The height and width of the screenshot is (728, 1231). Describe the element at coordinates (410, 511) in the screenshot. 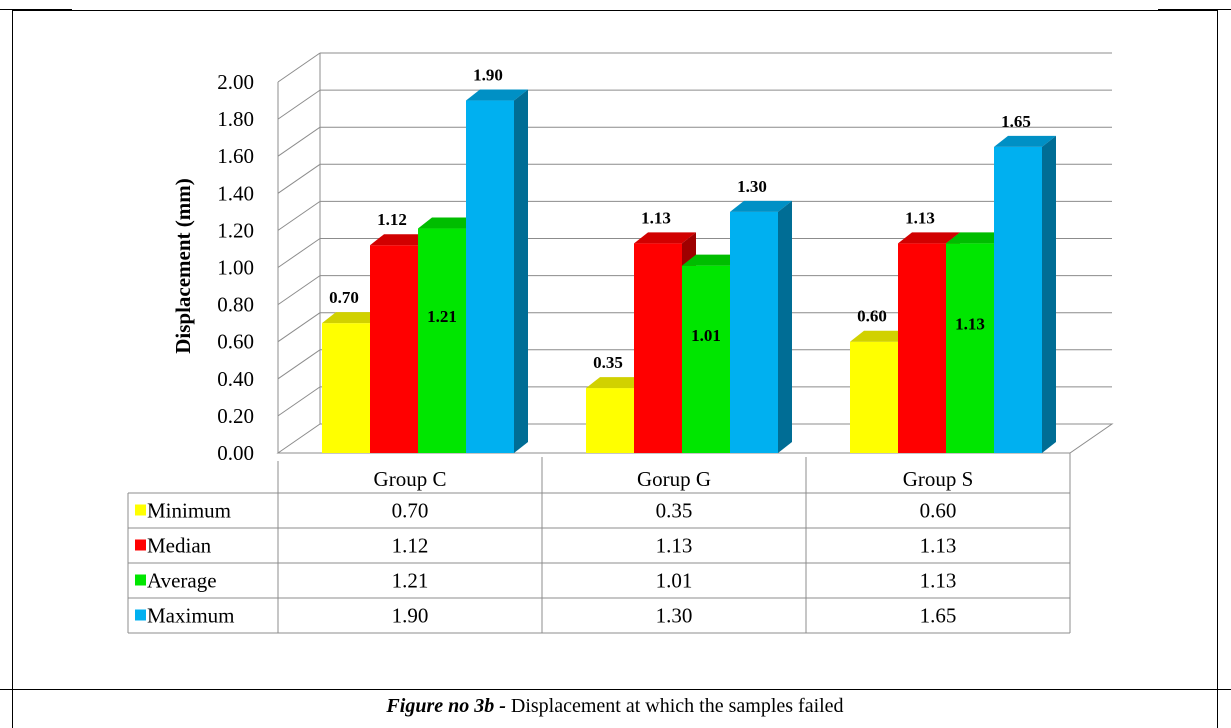

I see `table-cell: 0.70` at that location.